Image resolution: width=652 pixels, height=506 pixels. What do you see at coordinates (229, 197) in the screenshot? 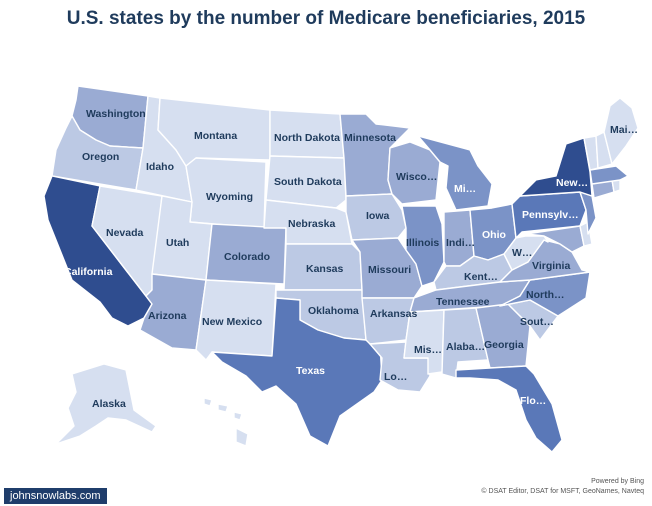
I see `label-wyoming: Wyoming` at bounding box center [229, 197].